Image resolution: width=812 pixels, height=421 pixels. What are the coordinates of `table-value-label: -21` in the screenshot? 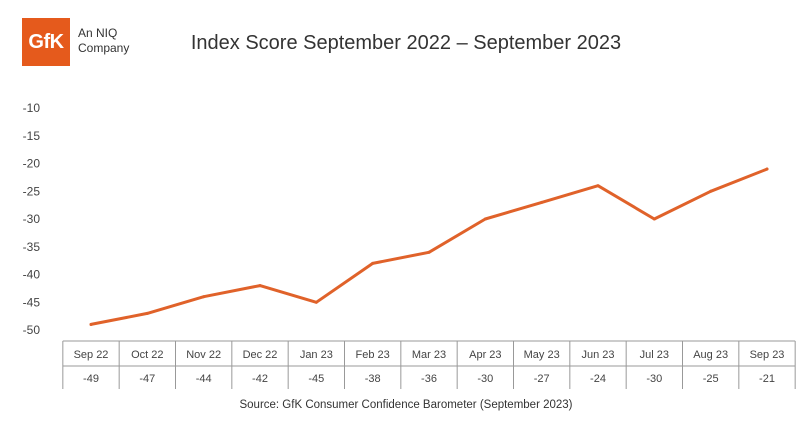 It's located at (767, 379).